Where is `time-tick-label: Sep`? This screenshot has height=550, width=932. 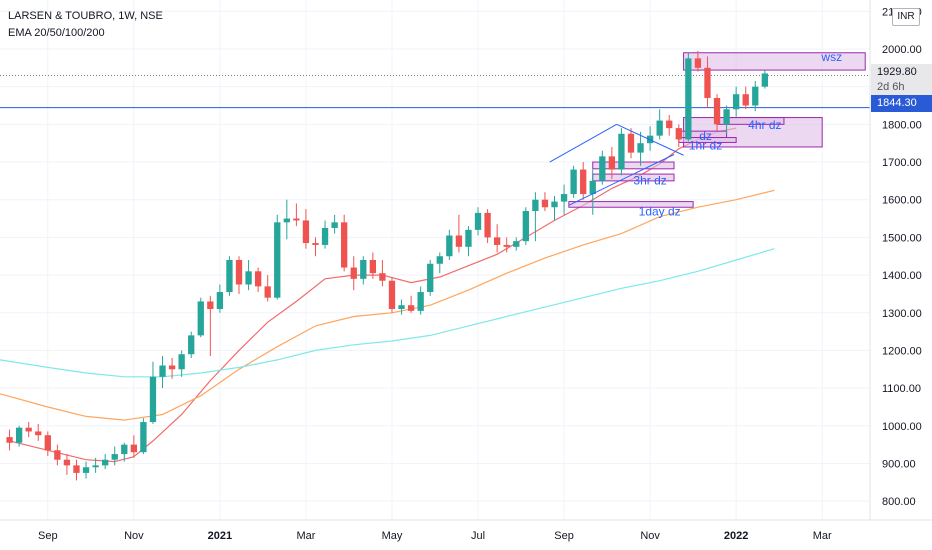
time-tick-label: Sep is located at coordinates (564, 536).